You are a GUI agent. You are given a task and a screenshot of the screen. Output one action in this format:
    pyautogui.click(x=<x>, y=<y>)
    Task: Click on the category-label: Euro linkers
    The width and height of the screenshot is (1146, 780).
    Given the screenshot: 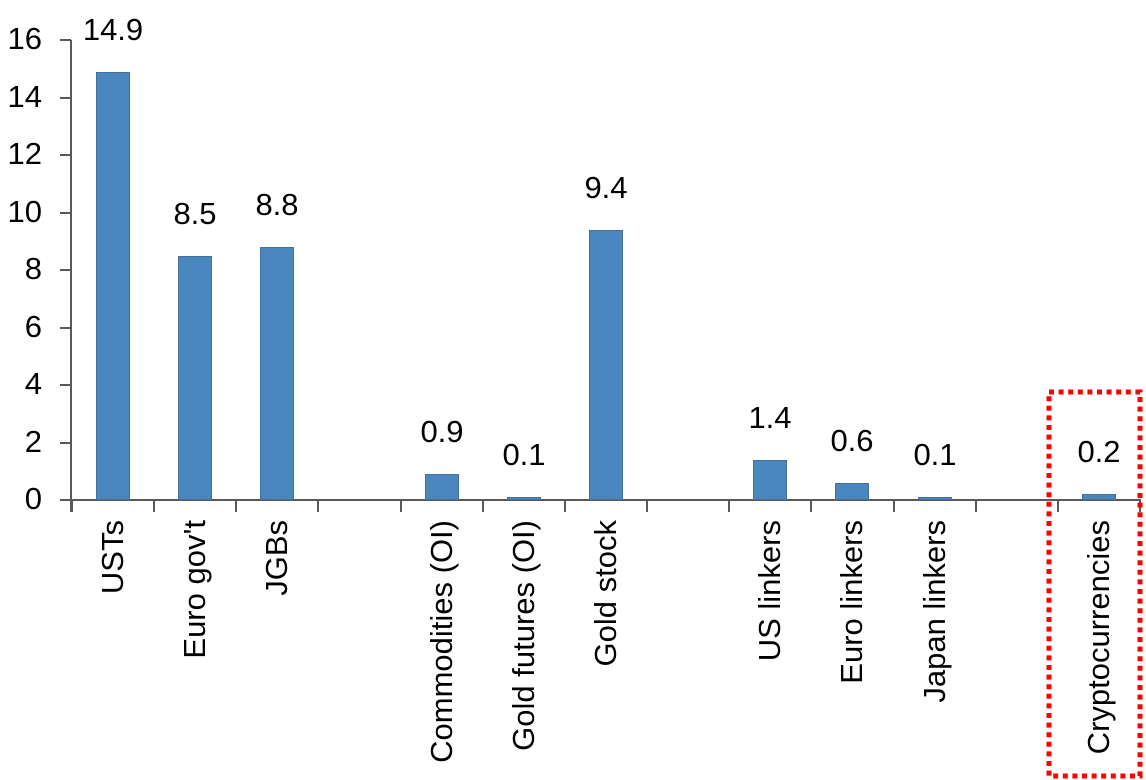 What is the action you would take?
    pyautogui.click(x=851, y=602)
    